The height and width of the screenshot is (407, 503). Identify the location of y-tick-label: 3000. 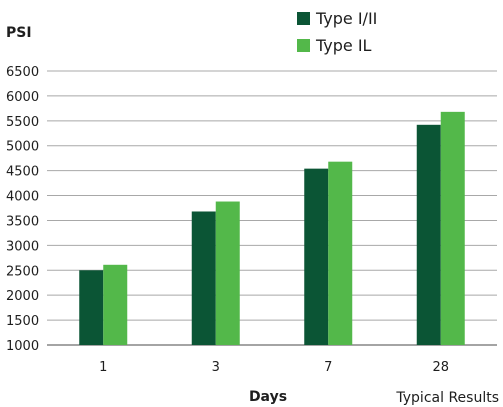
(22, 246).